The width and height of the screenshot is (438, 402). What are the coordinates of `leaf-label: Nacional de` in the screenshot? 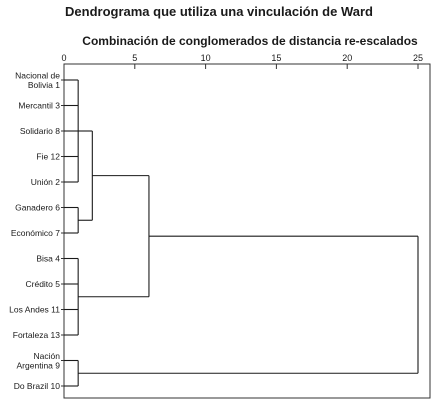 It's located at (37, 75).